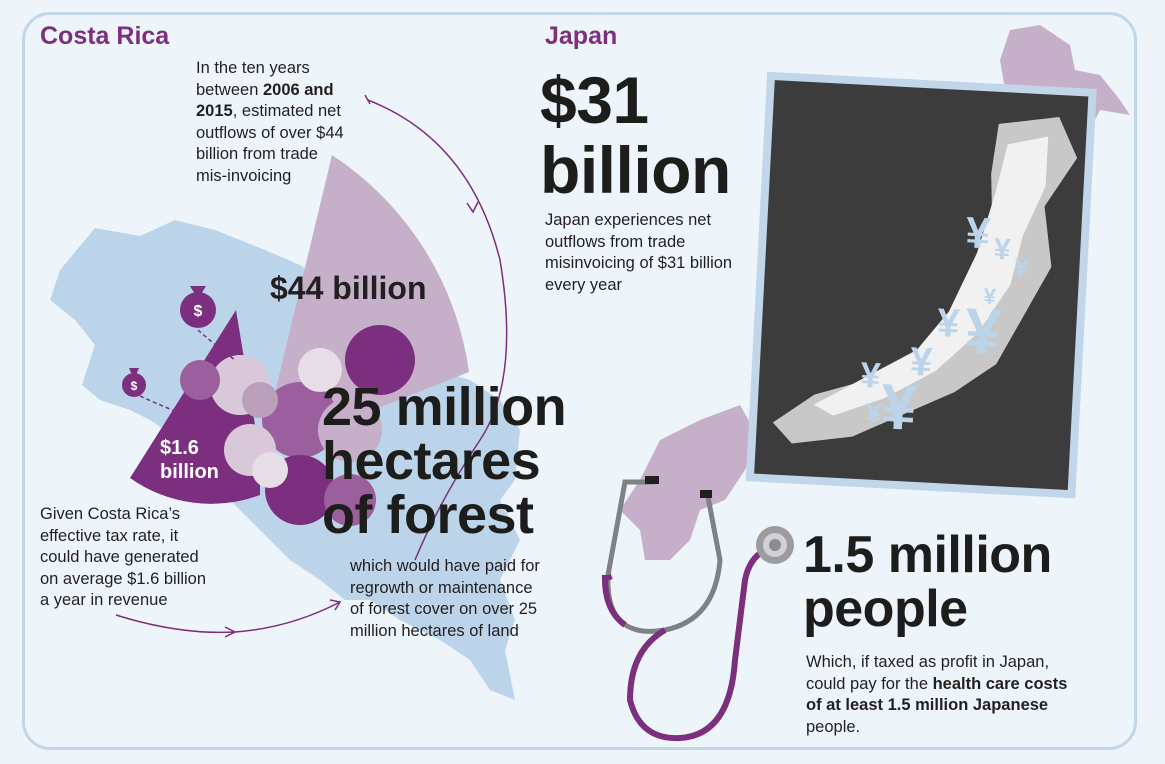  Describe the element at coordinates (431, 461) in the screenshot. I see `forest-line-2: hectares` at that location.